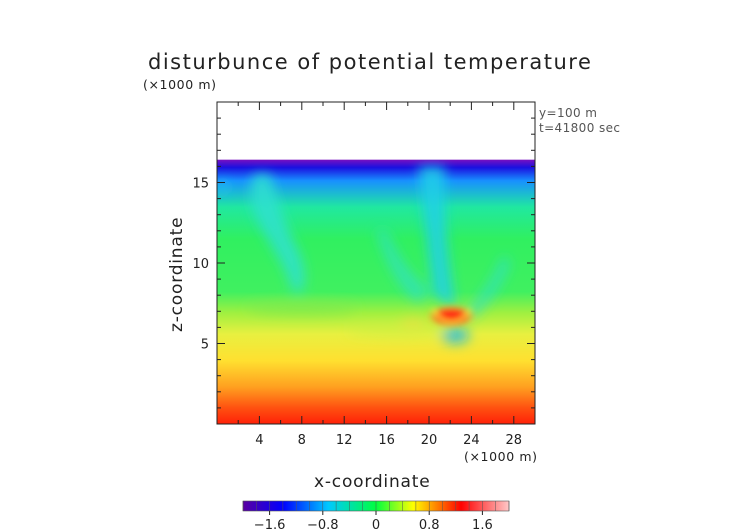  What do you see at coordinates (482, 525) in the screenshot?
I see `colorbar-tick-label: 1.6` at bounding box center [482, 525].